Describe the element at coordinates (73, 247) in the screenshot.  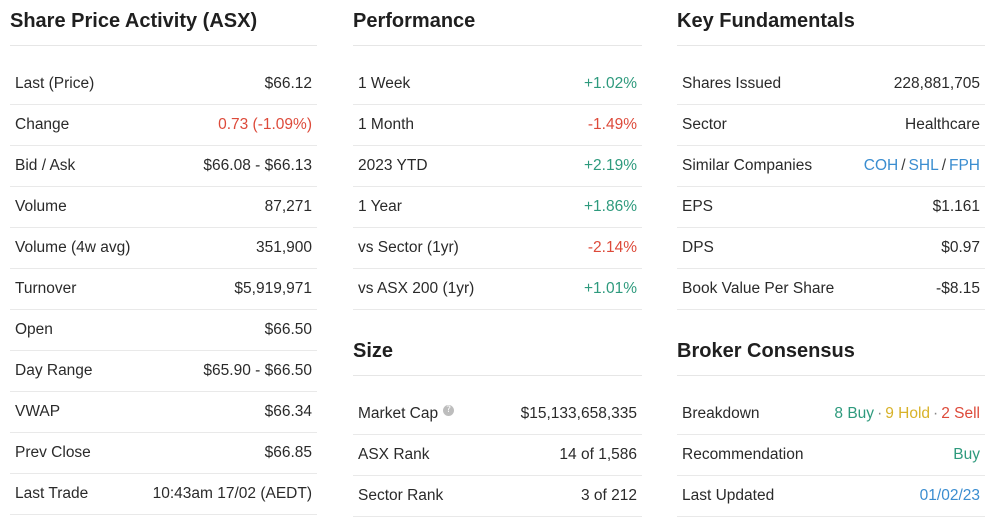
I see `label: Volume (4w avg)` at that location.